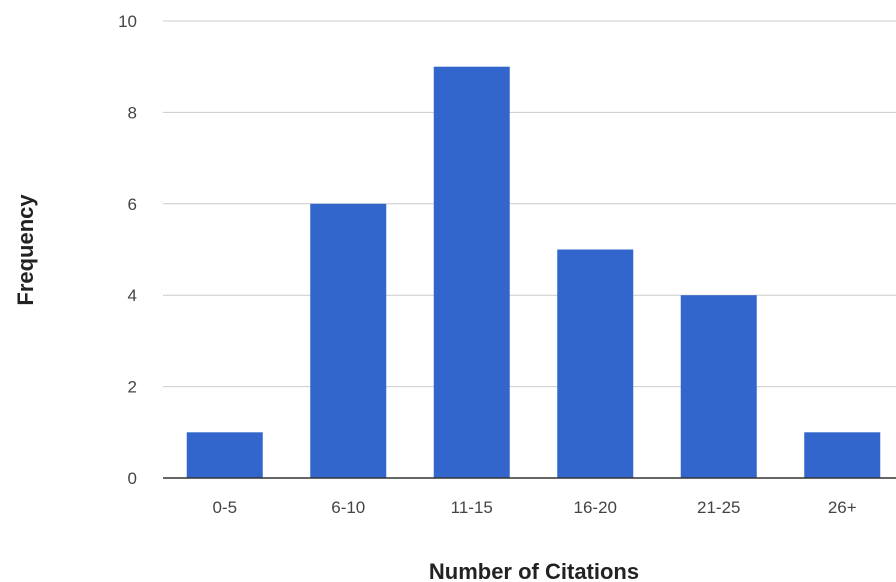 The height and width of the screenshot is (582, 896). I want to click on x-tick-labels: 0-5 6-10 11-15 16-20 21-25 26+, so click(534, 507).